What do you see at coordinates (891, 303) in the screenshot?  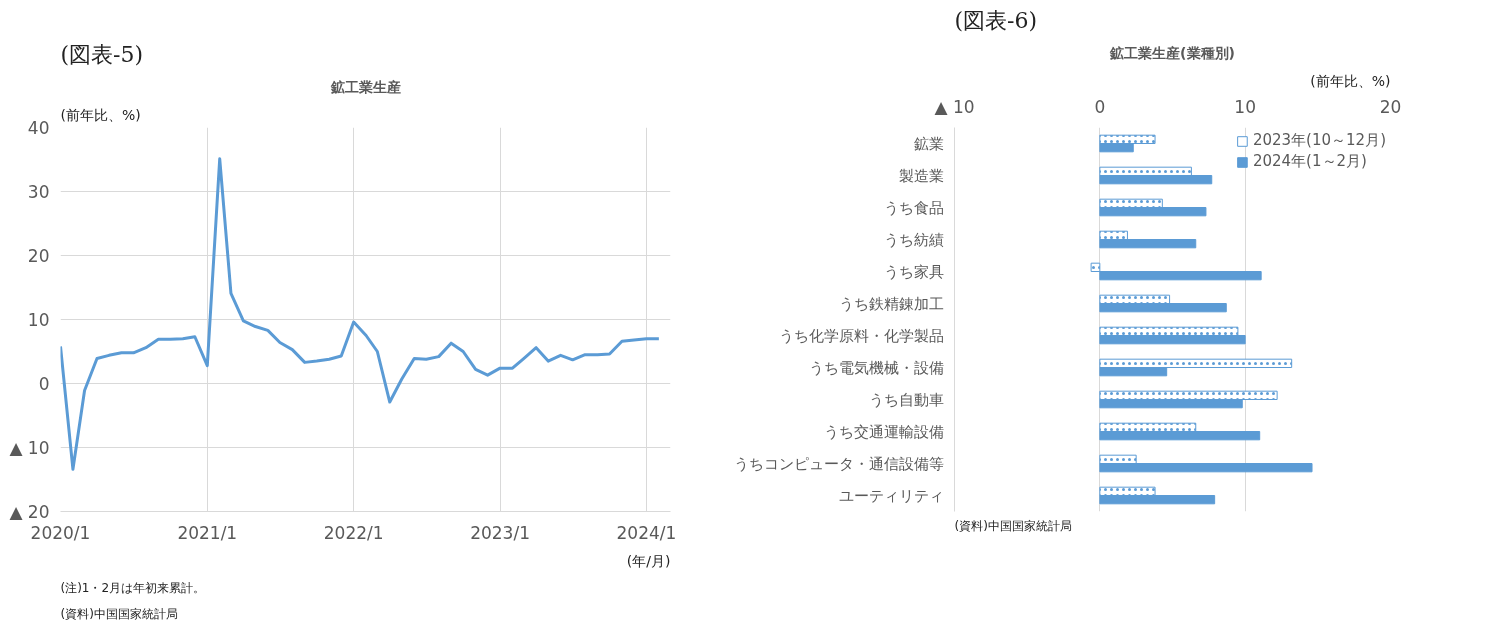 I see `y-tick-label: うち鉄精錬加工` at bounding box center [891, 303].